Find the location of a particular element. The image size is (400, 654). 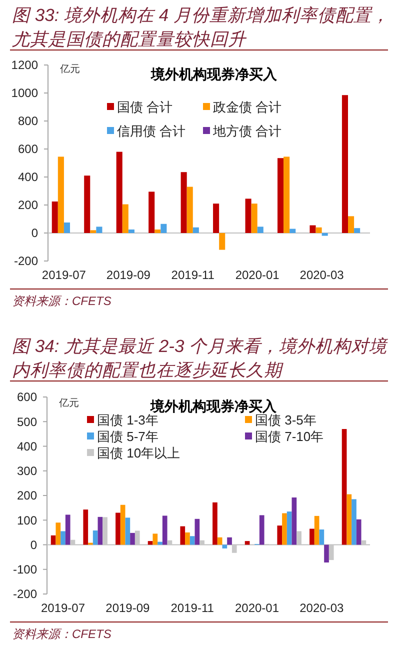

legend-label: 国债 1-3年 is located at coordinates (127, 420).